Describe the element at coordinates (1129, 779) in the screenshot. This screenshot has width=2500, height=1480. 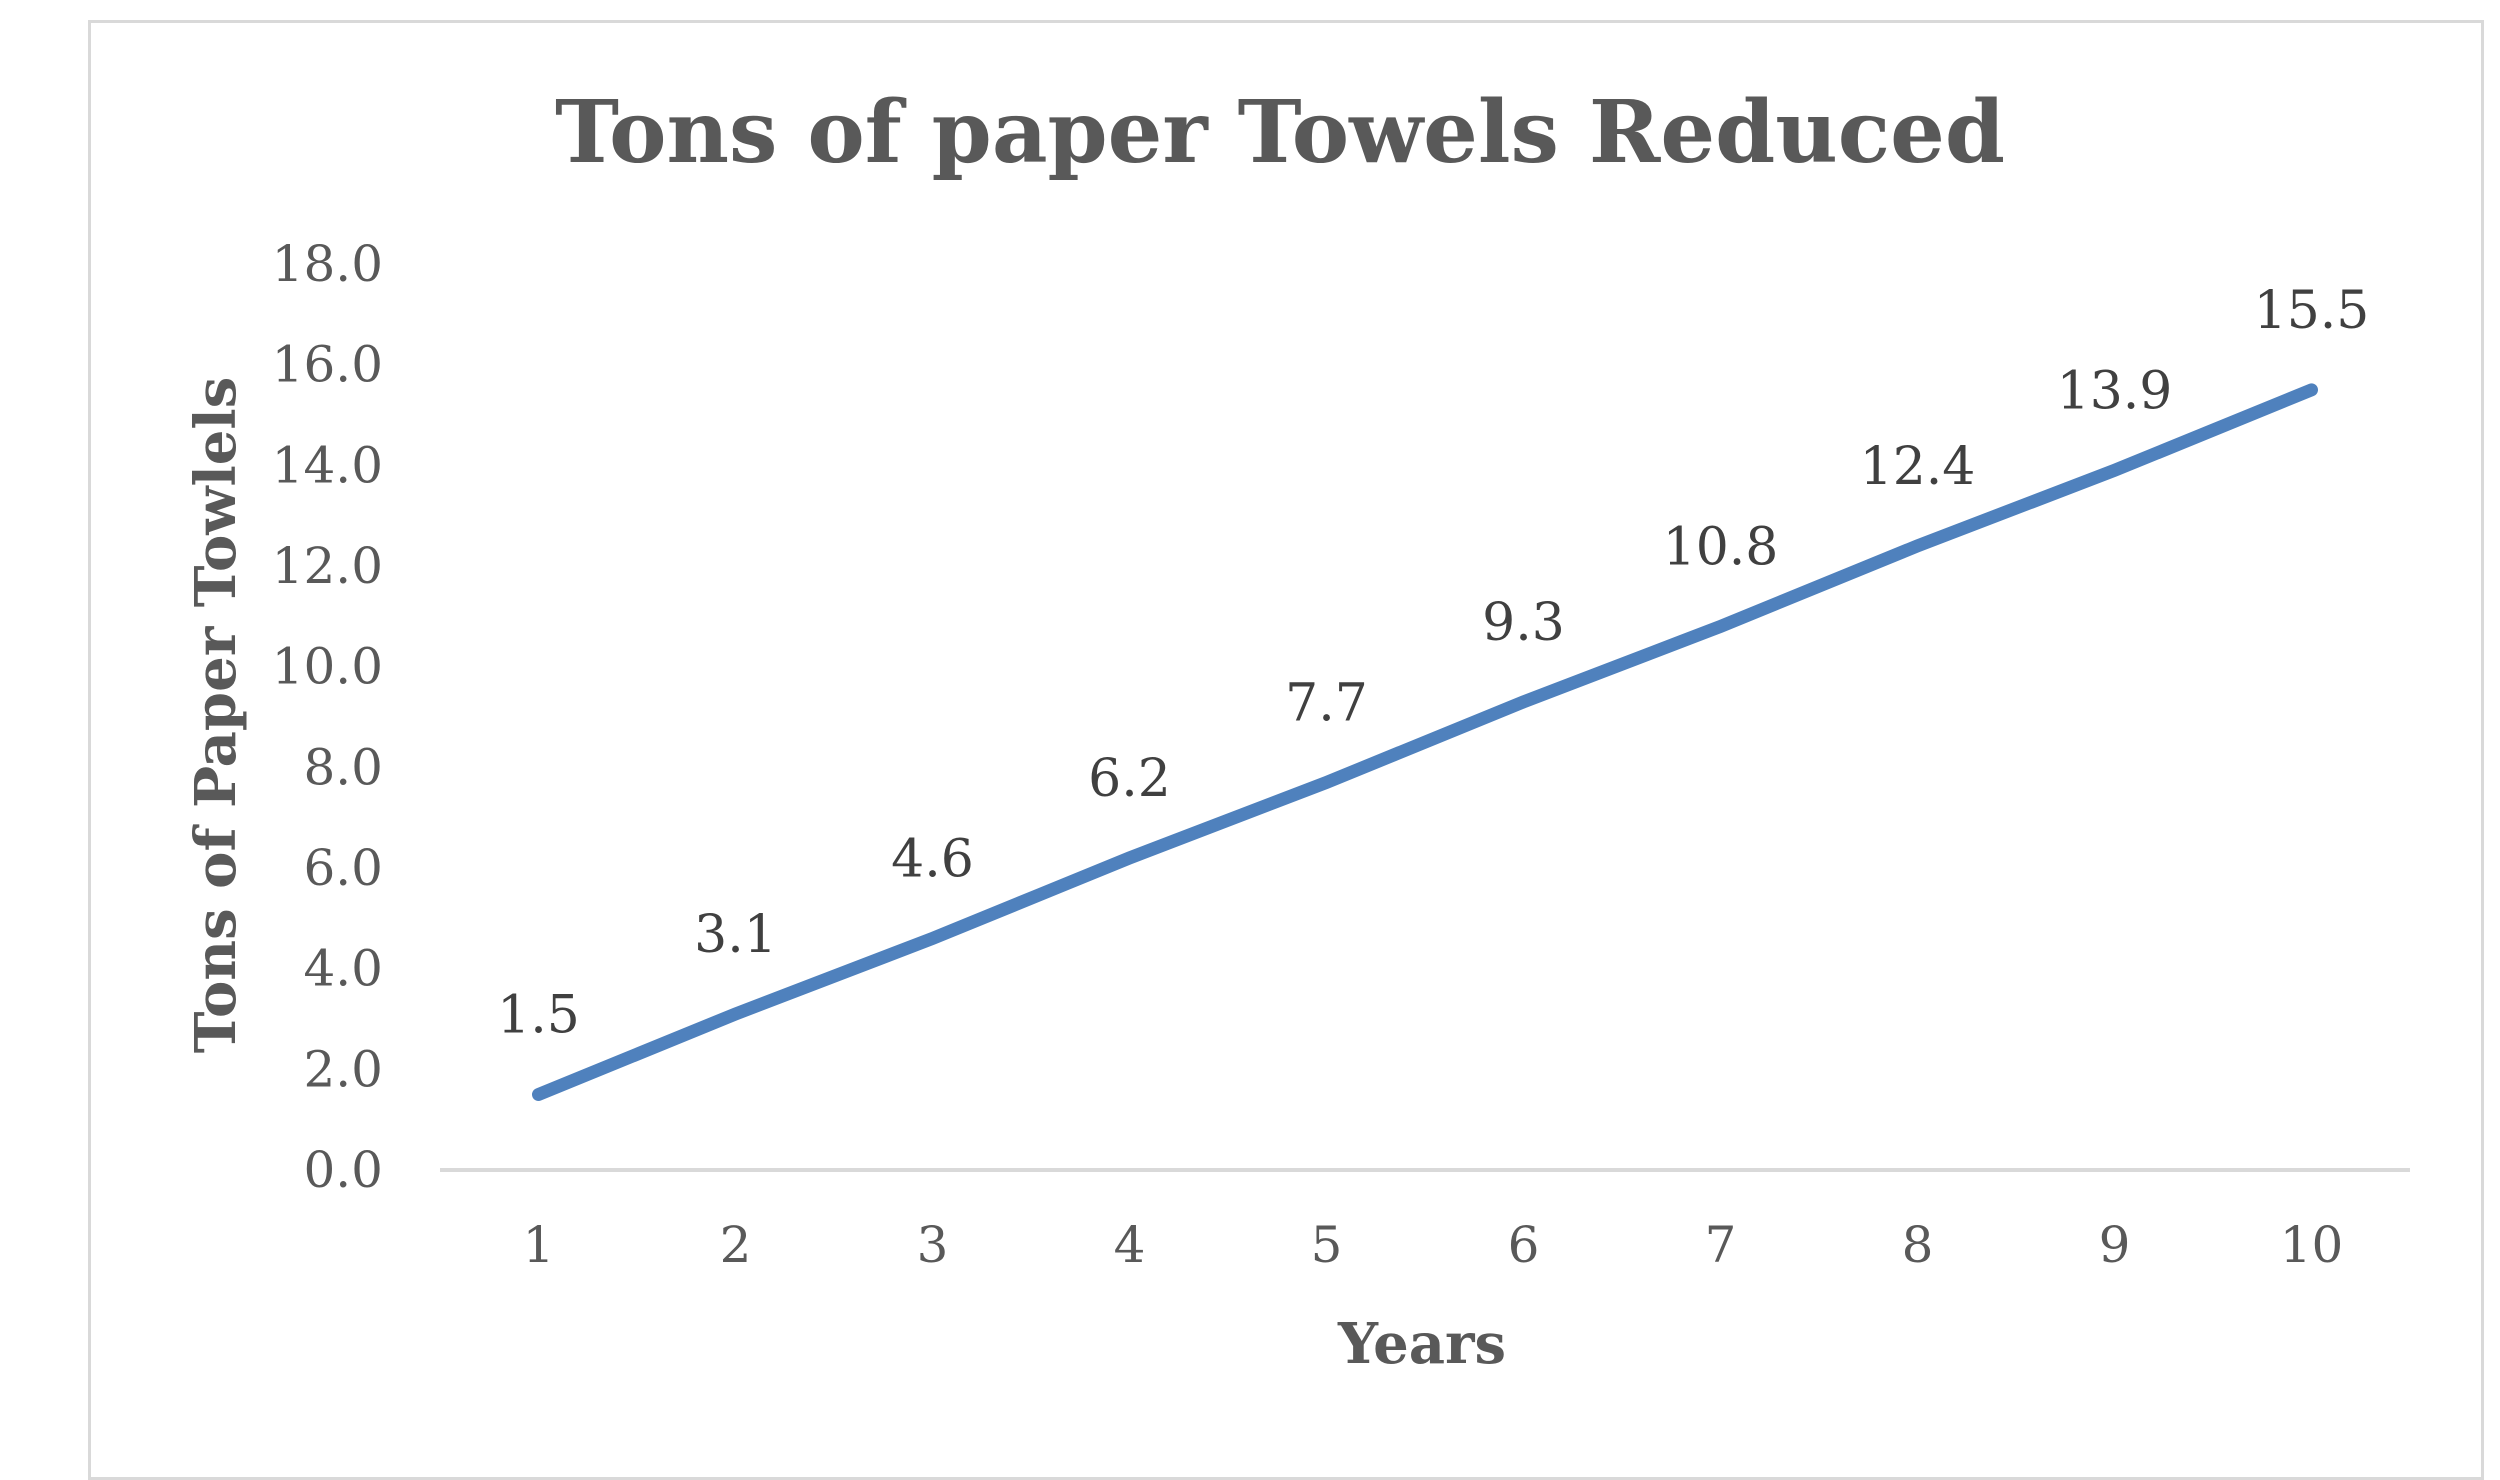
I see `data-label: 6.2` at that location.